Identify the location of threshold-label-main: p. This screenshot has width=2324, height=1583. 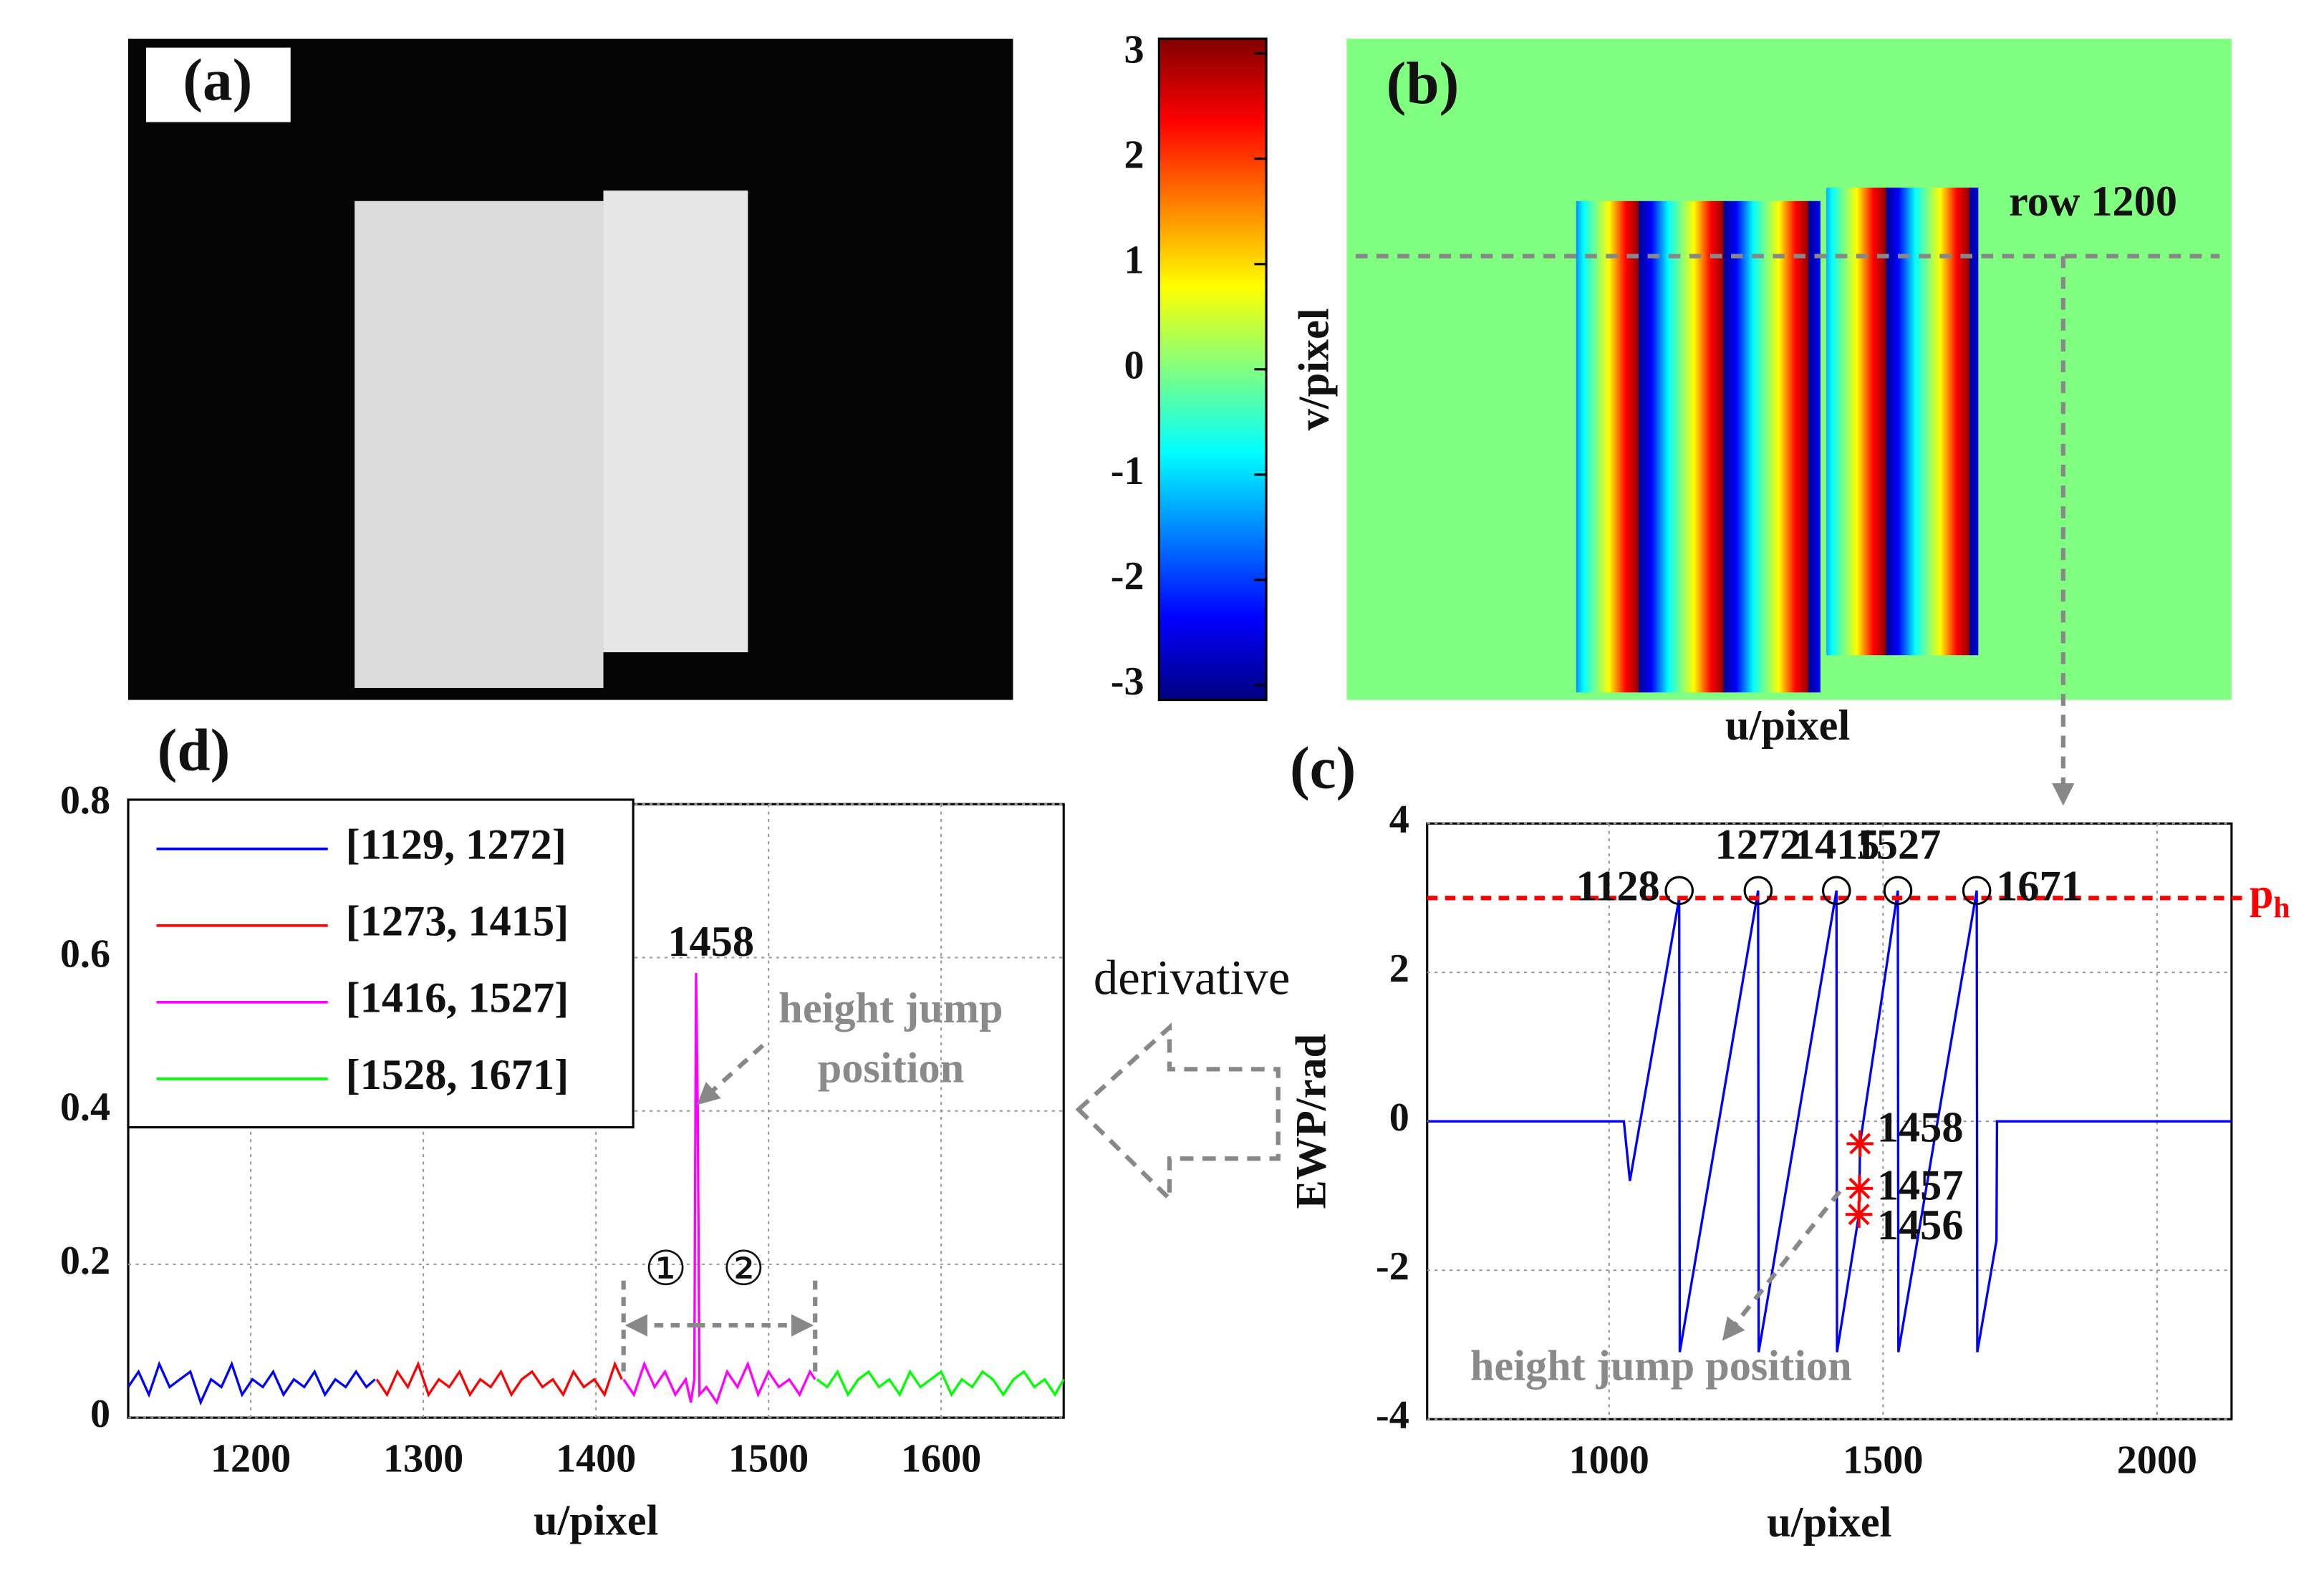
(2262, 894).